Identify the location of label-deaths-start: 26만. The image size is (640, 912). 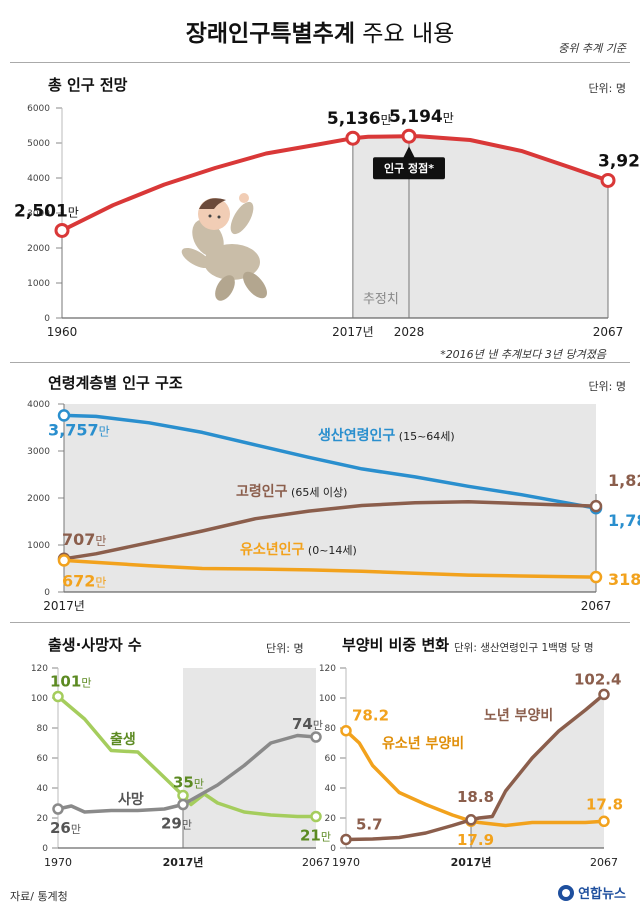
(65, 828).